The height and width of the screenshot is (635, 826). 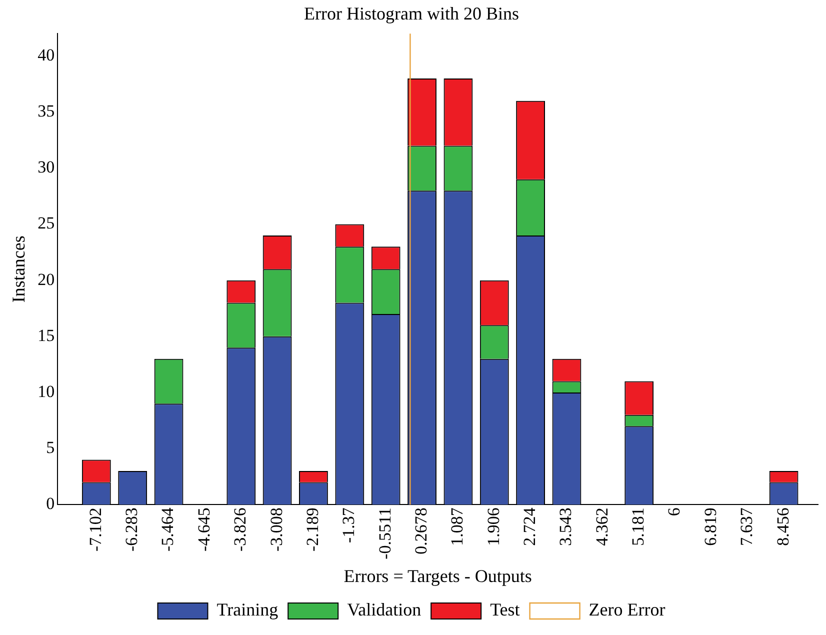 What do you see at coordinates (348, 525) in the screenshot?
I see `x-tick-label: -1.37` at bounding box center [348, 525].